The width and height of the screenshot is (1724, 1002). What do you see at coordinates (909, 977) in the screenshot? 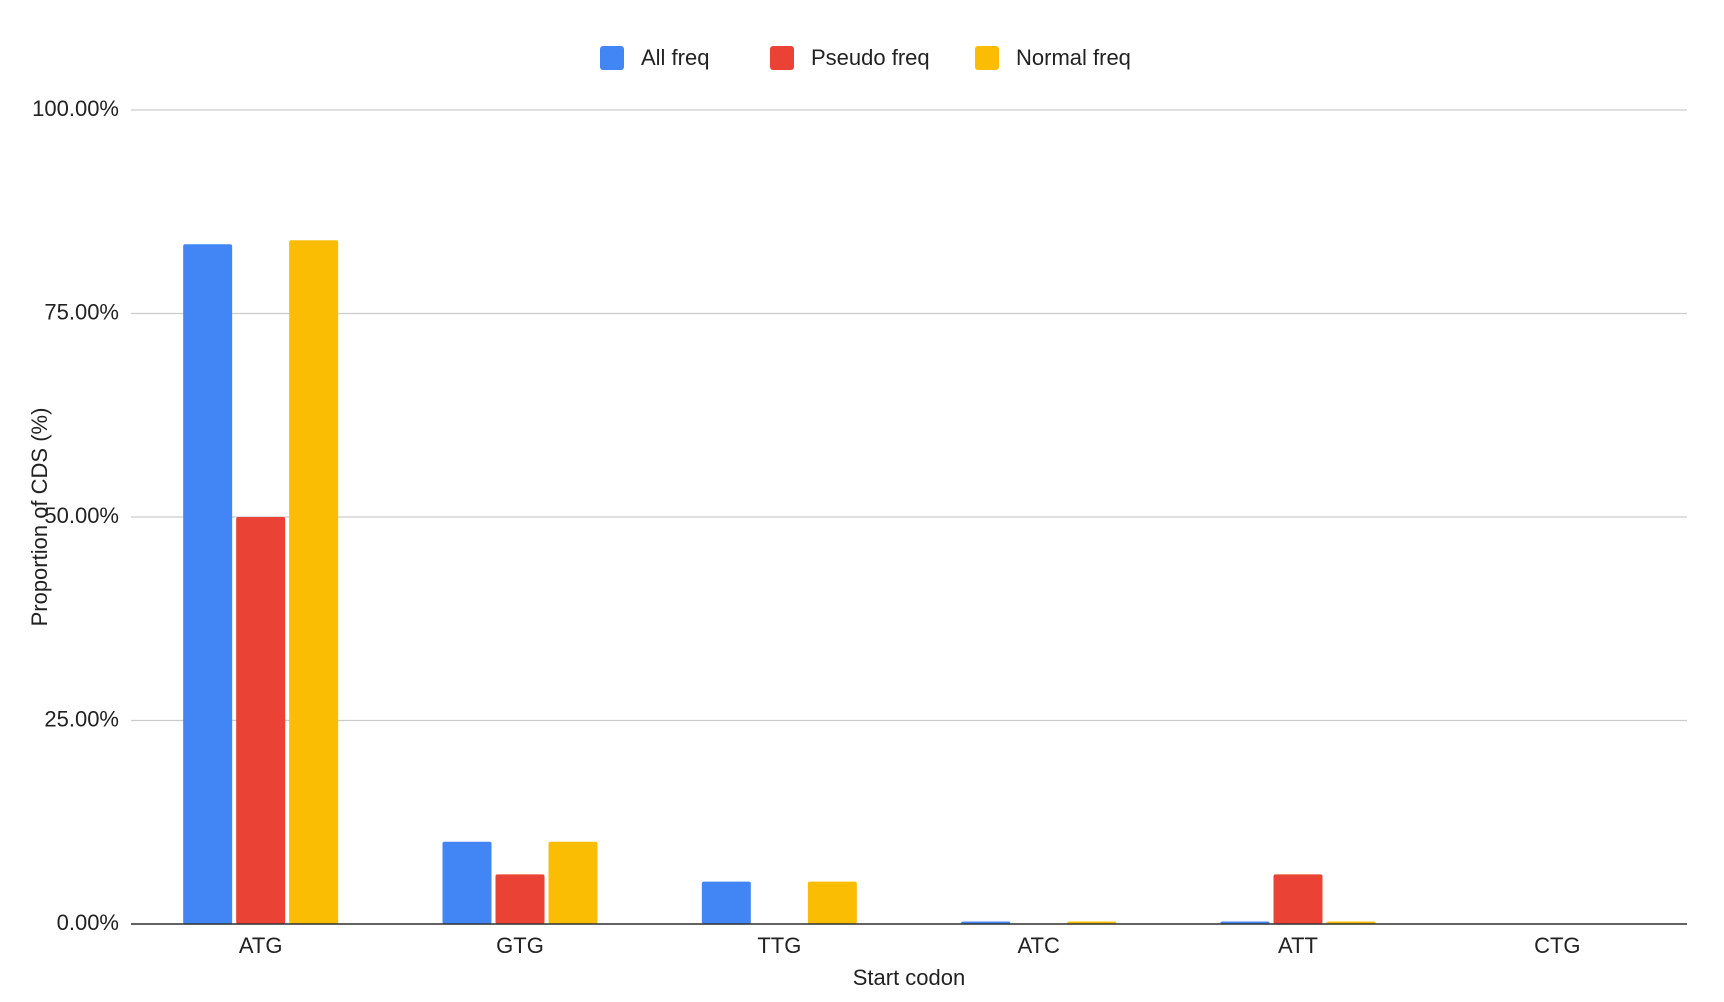
I see `x-axis-title: Start codon` at bounding box center [909, 977].